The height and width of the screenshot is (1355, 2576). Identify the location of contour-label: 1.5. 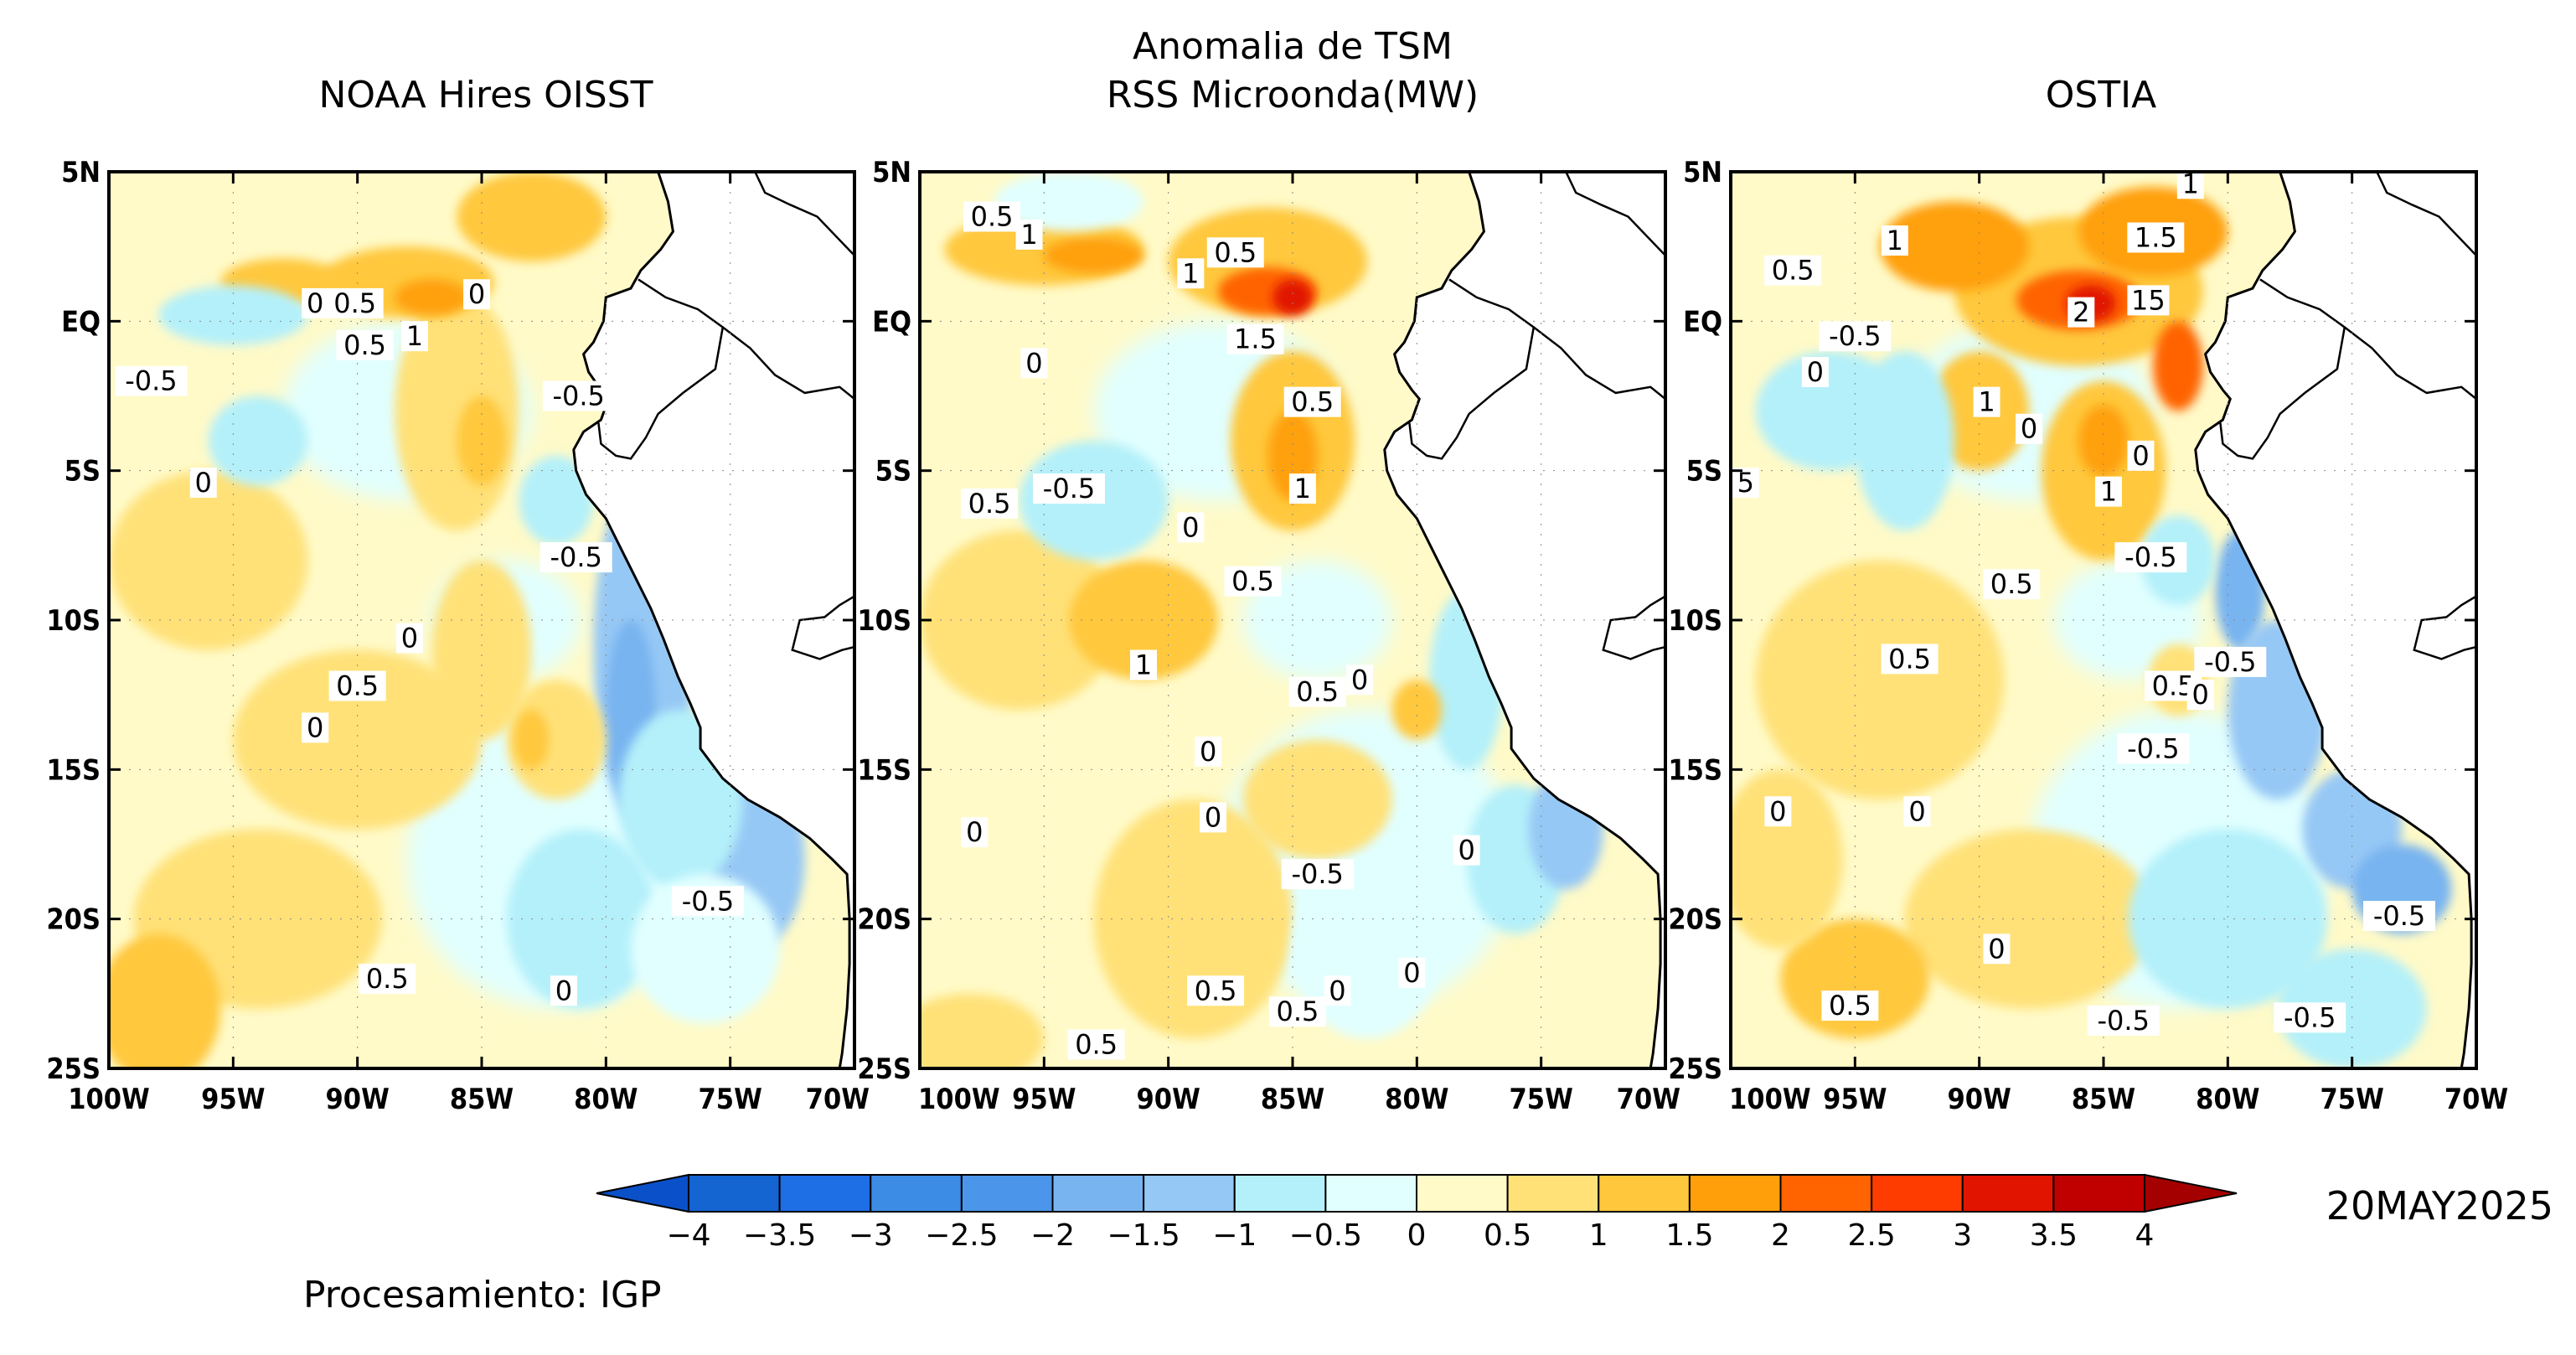
(1255, 339).